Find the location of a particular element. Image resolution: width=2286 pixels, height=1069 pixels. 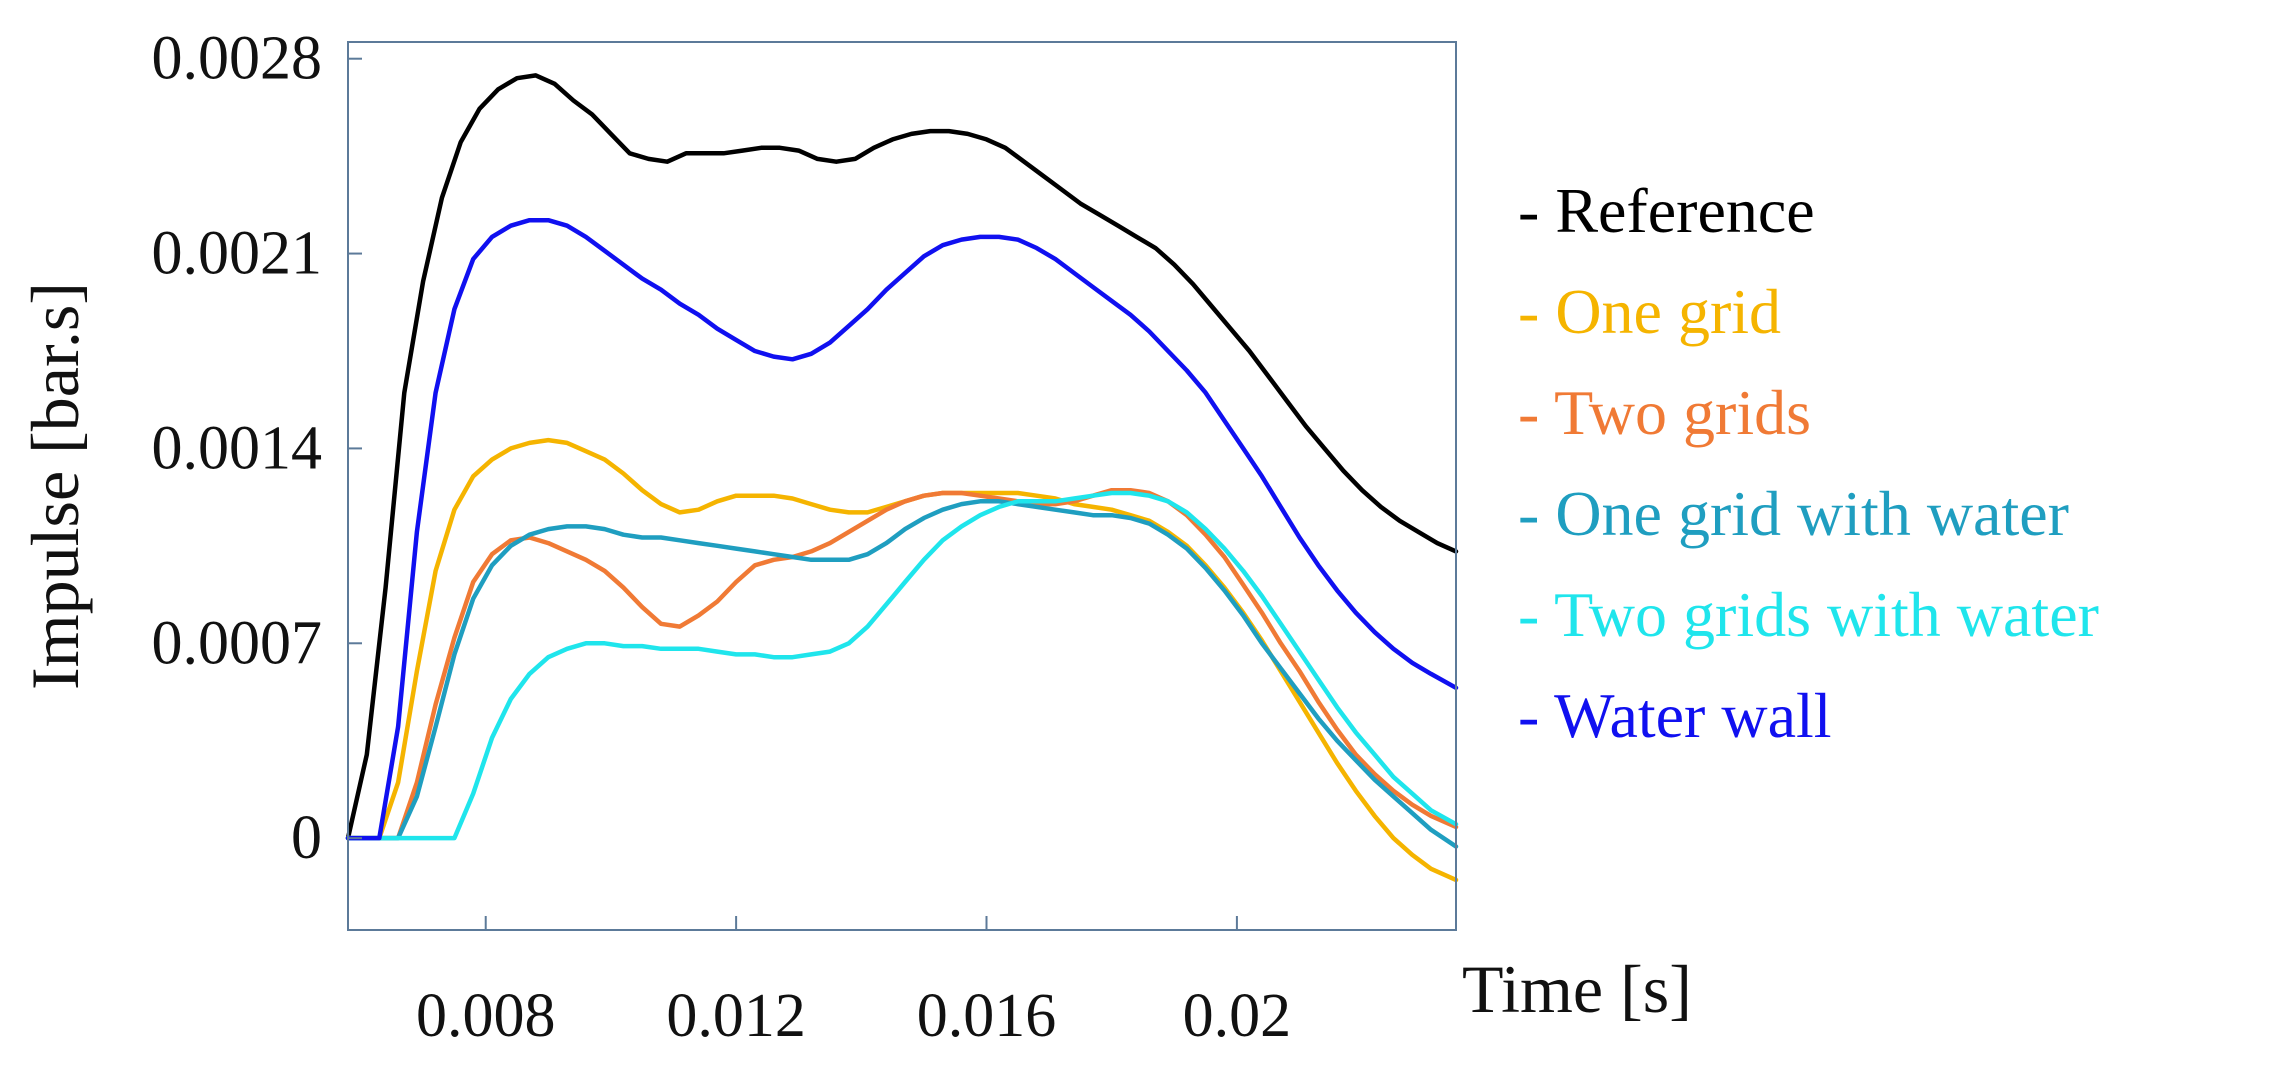

x-tick-label: 0.008 is located at coordinates (486, 1016).